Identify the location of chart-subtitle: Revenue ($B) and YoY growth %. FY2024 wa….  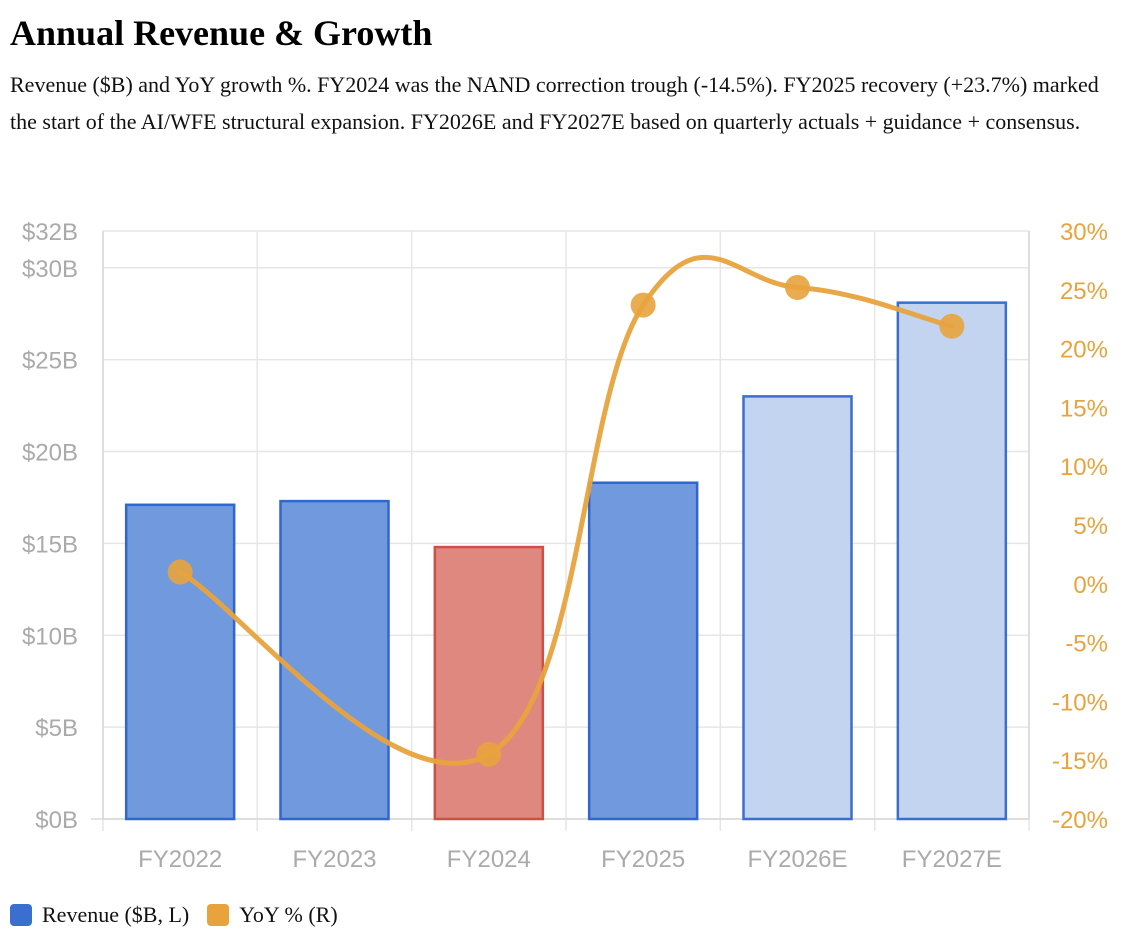
(554, 103).